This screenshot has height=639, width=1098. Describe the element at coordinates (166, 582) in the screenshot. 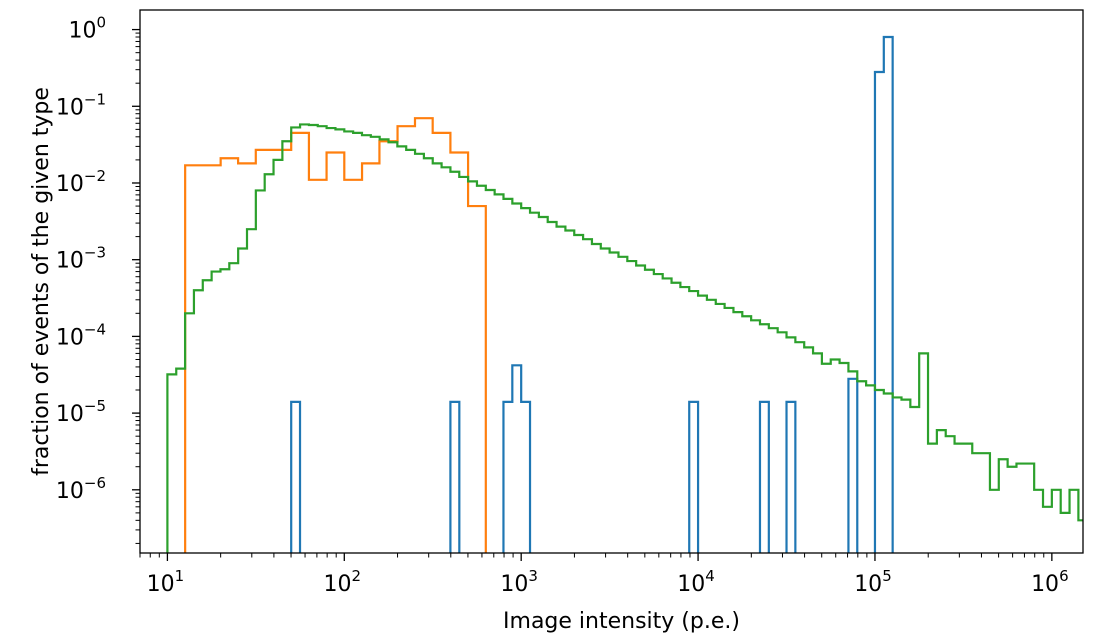

I see `x-tick-label: 10¹` at that location.